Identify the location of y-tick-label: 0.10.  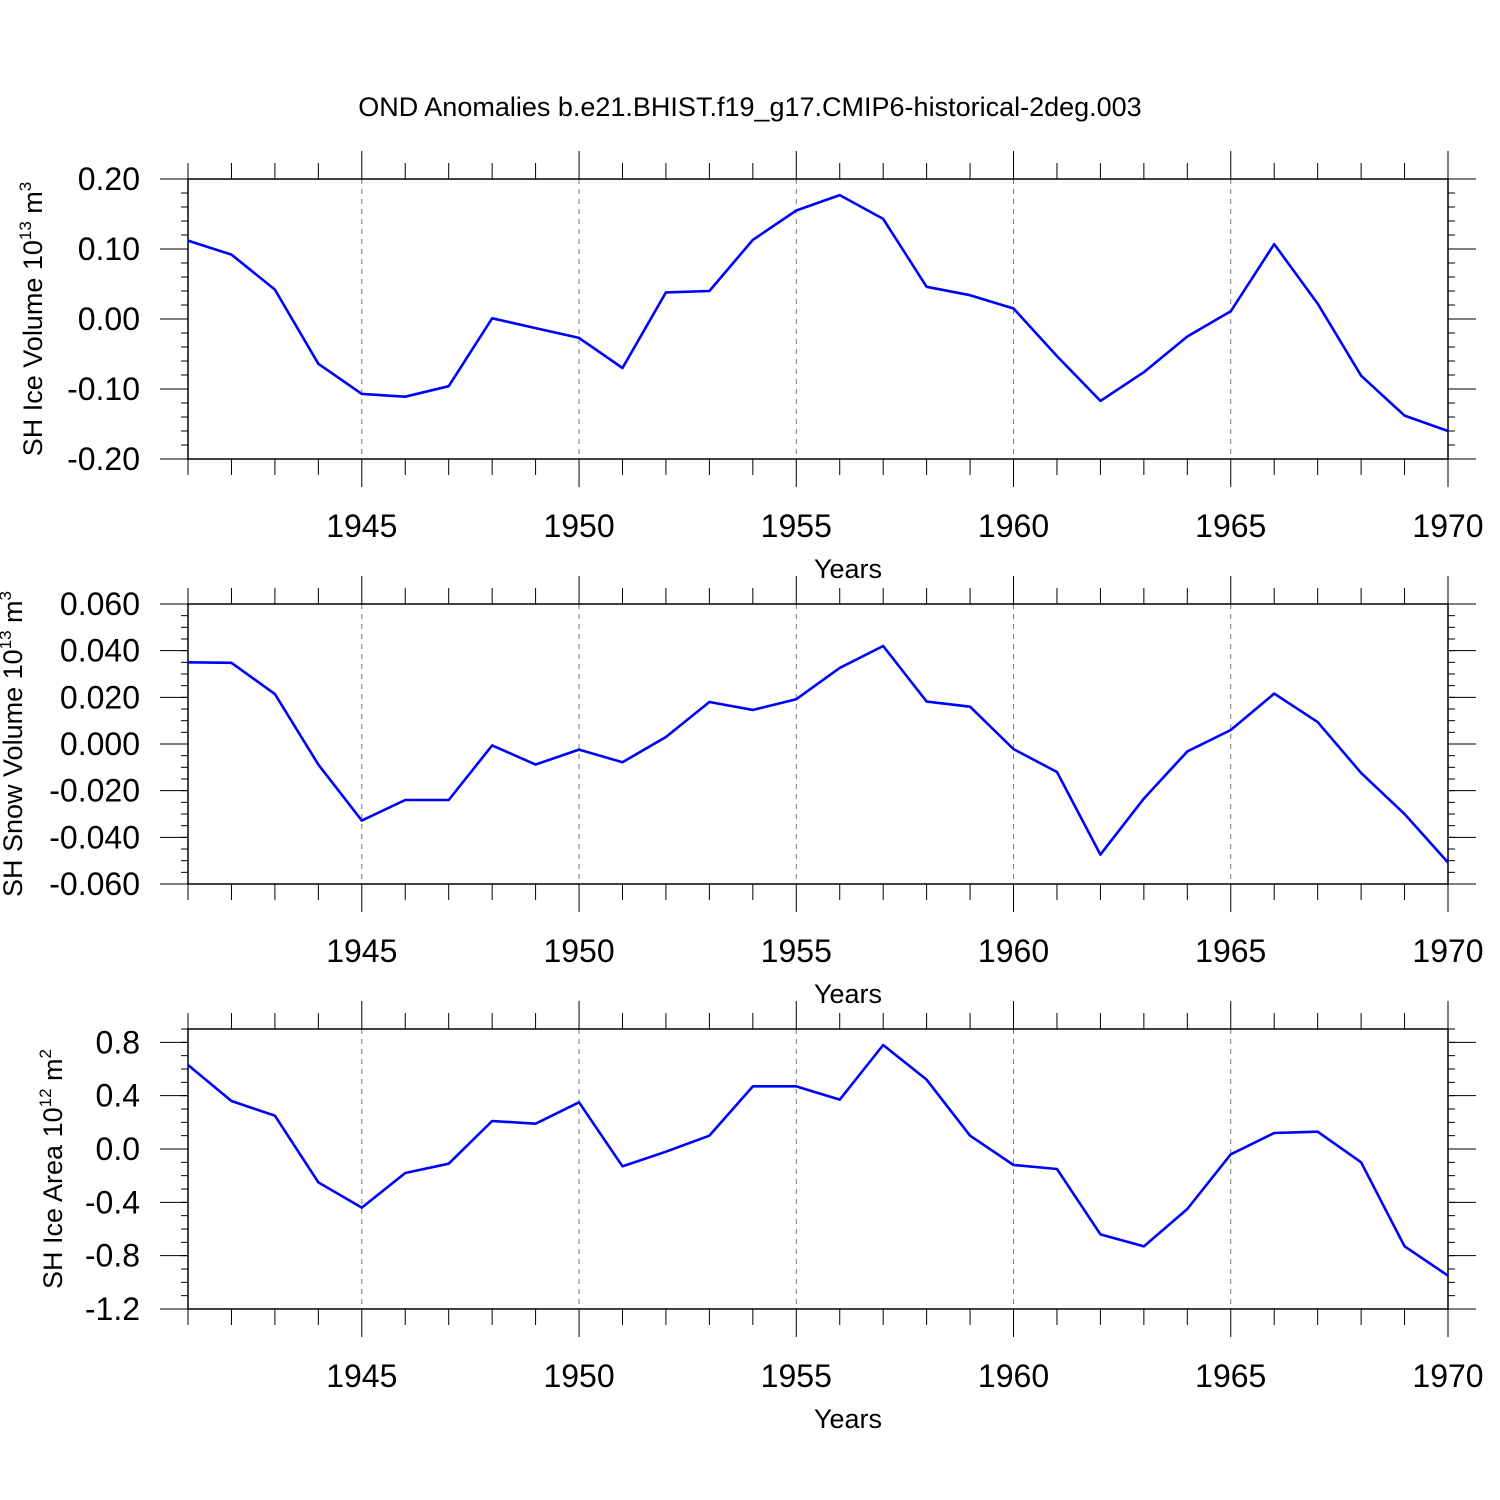
(109, 249).